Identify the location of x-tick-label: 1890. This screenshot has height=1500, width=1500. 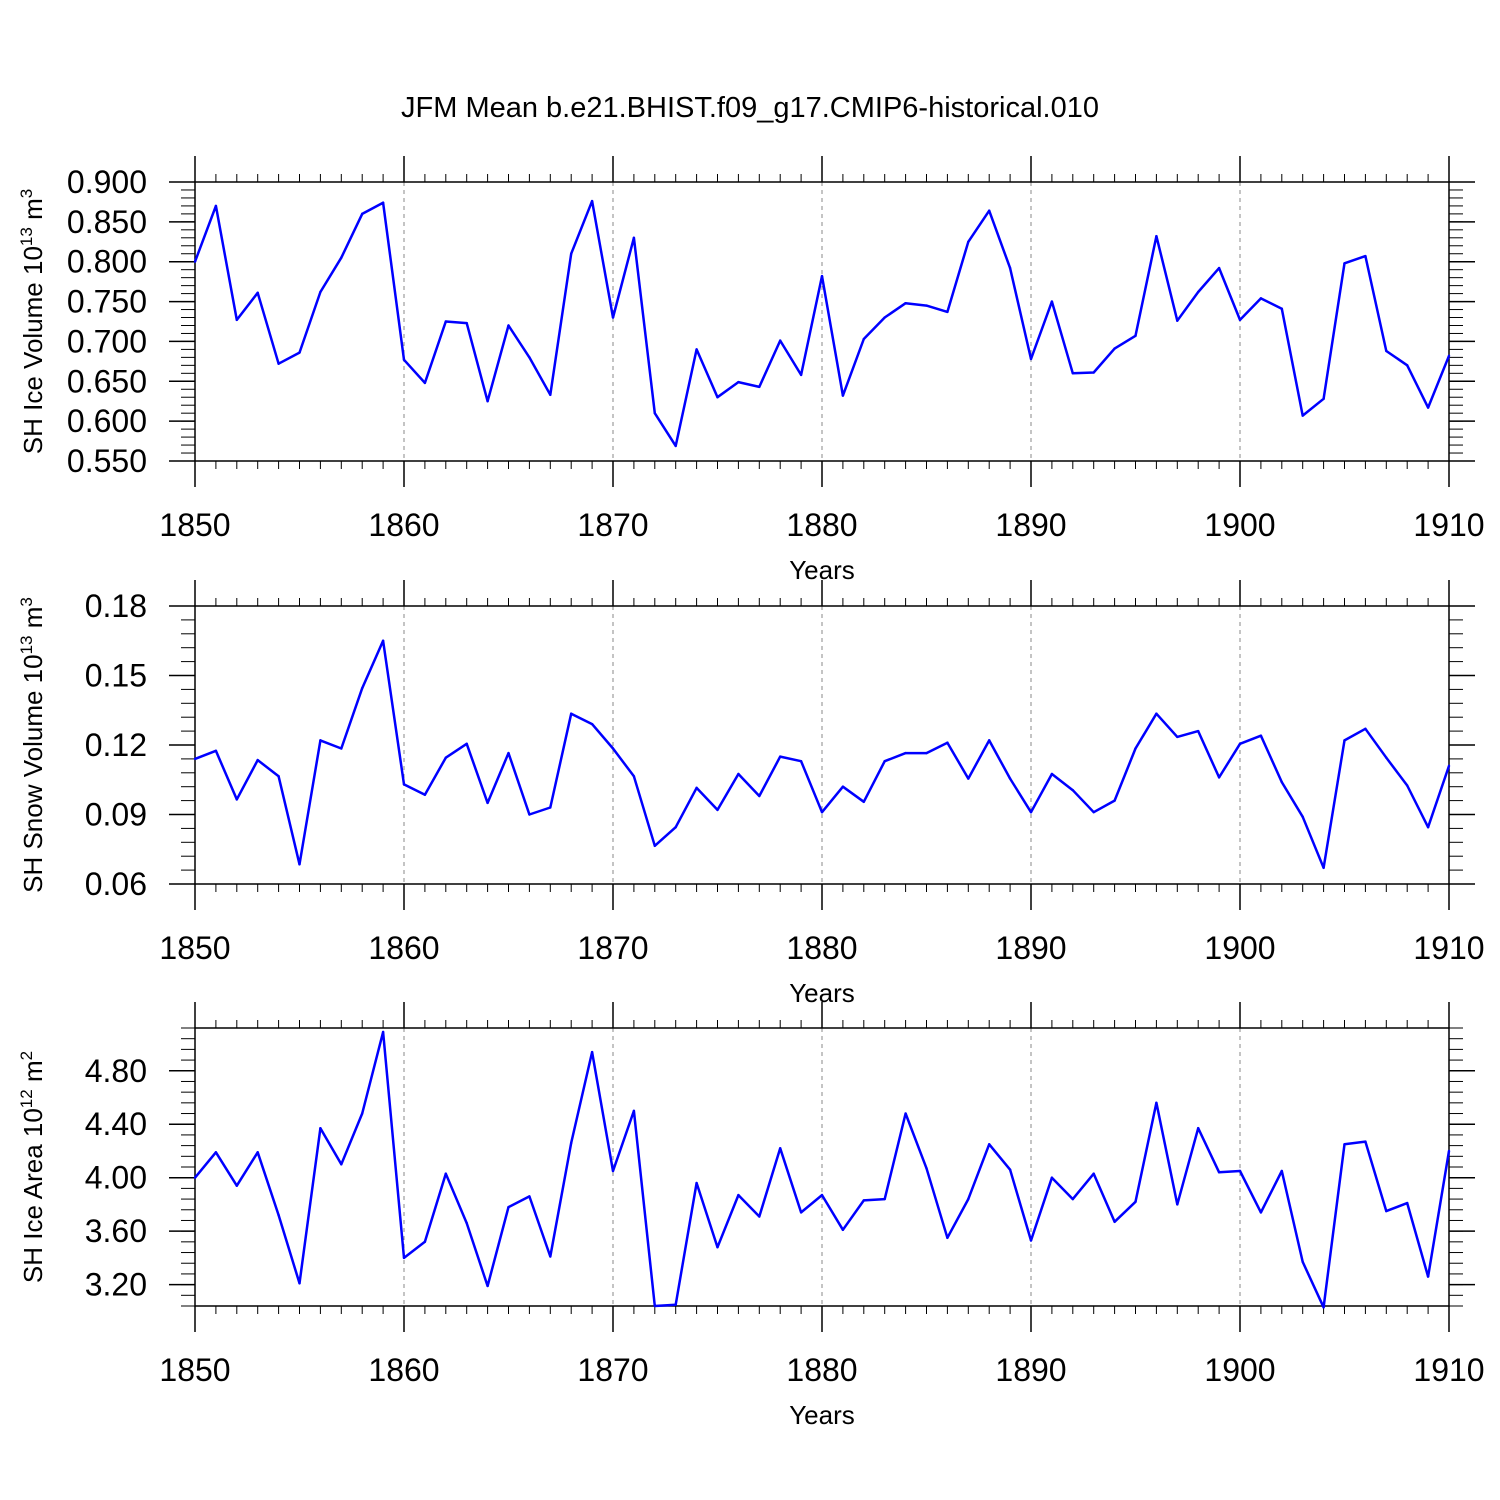
(1030, 1370).